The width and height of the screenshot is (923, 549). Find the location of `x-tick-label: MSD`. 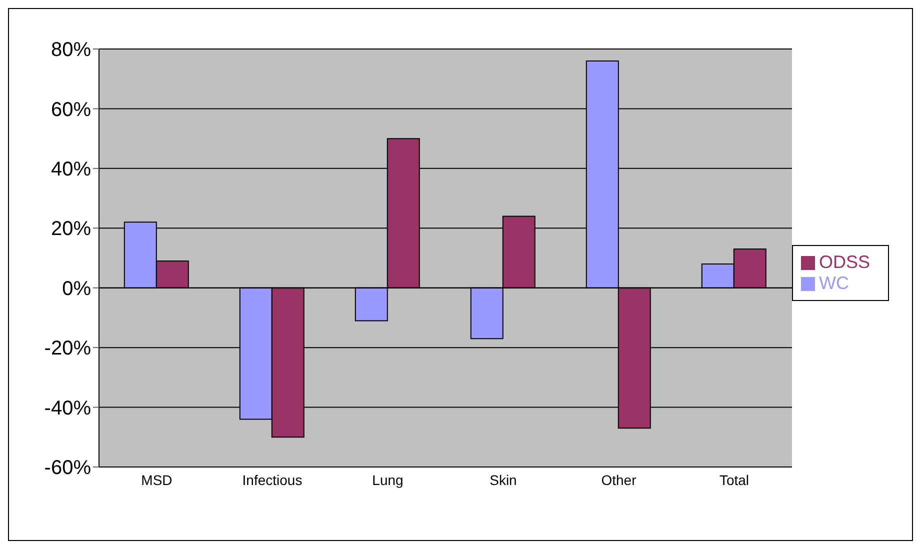

x-tick-label: MSD is located at coordinates (156, 480).